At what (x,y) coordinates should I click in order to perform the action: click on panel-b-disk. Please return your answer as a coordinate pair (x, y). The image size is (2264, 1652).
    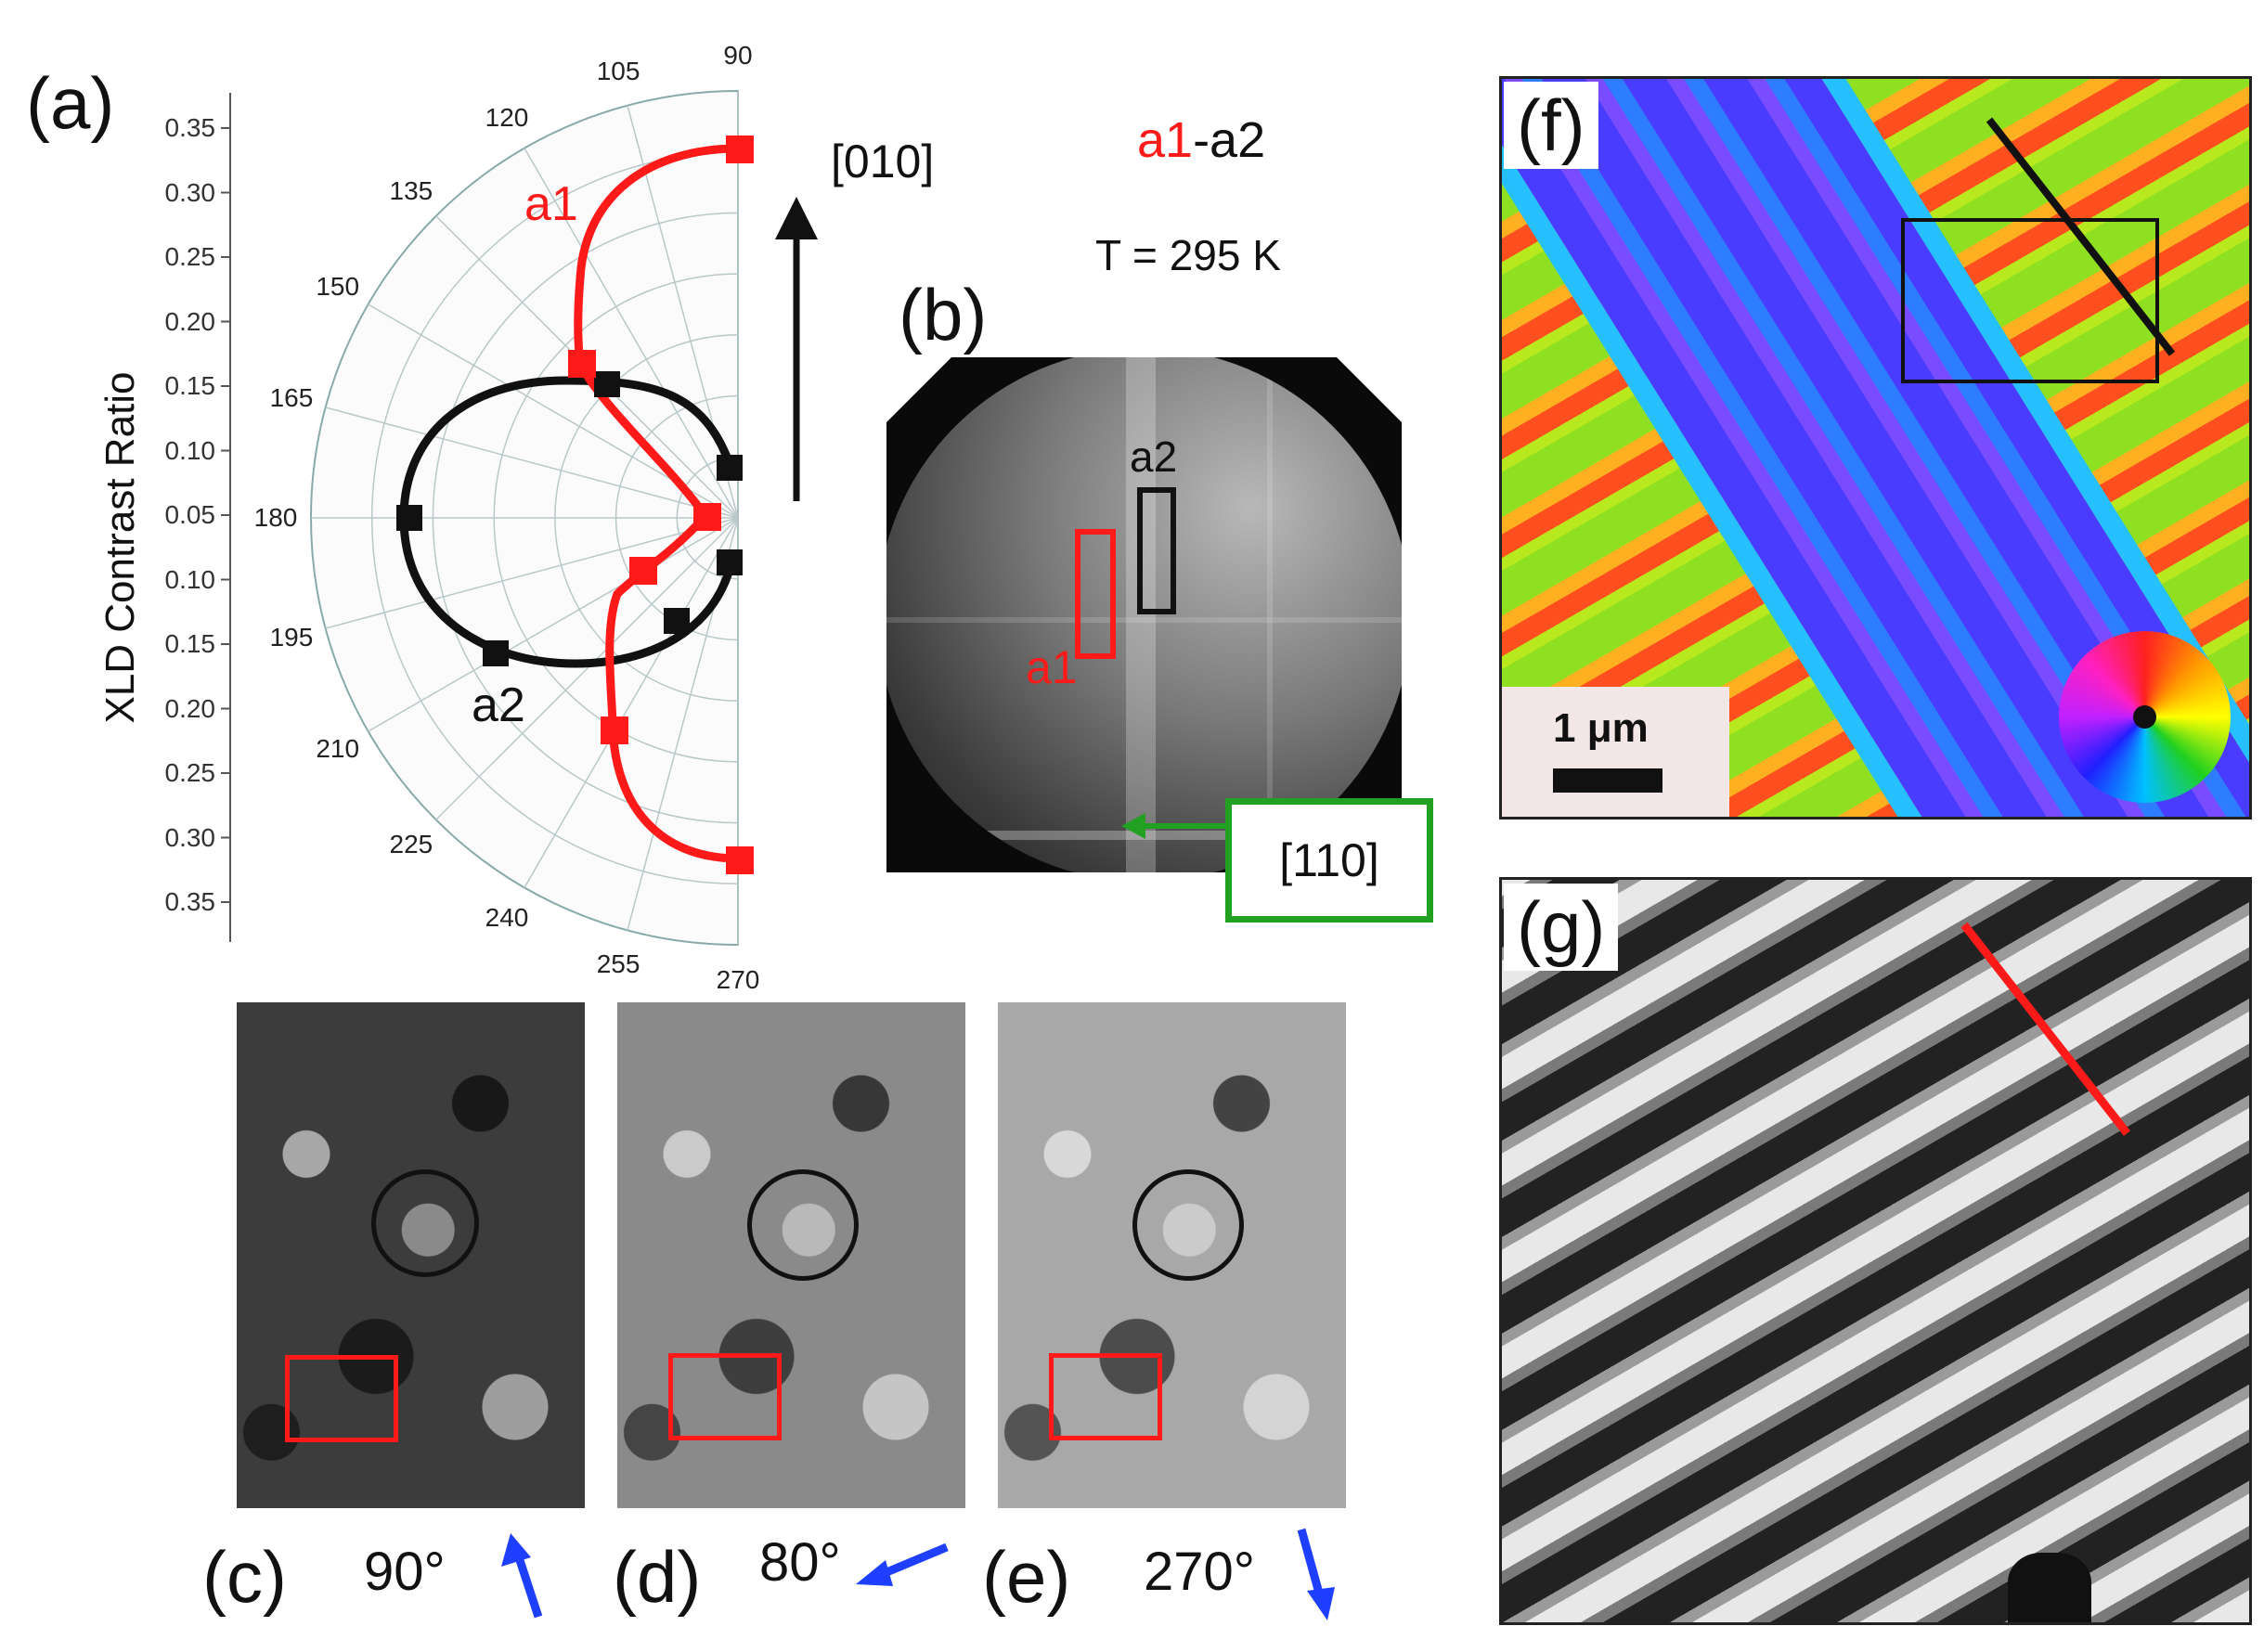
    Looking at the image, I should click on (1144, 614).